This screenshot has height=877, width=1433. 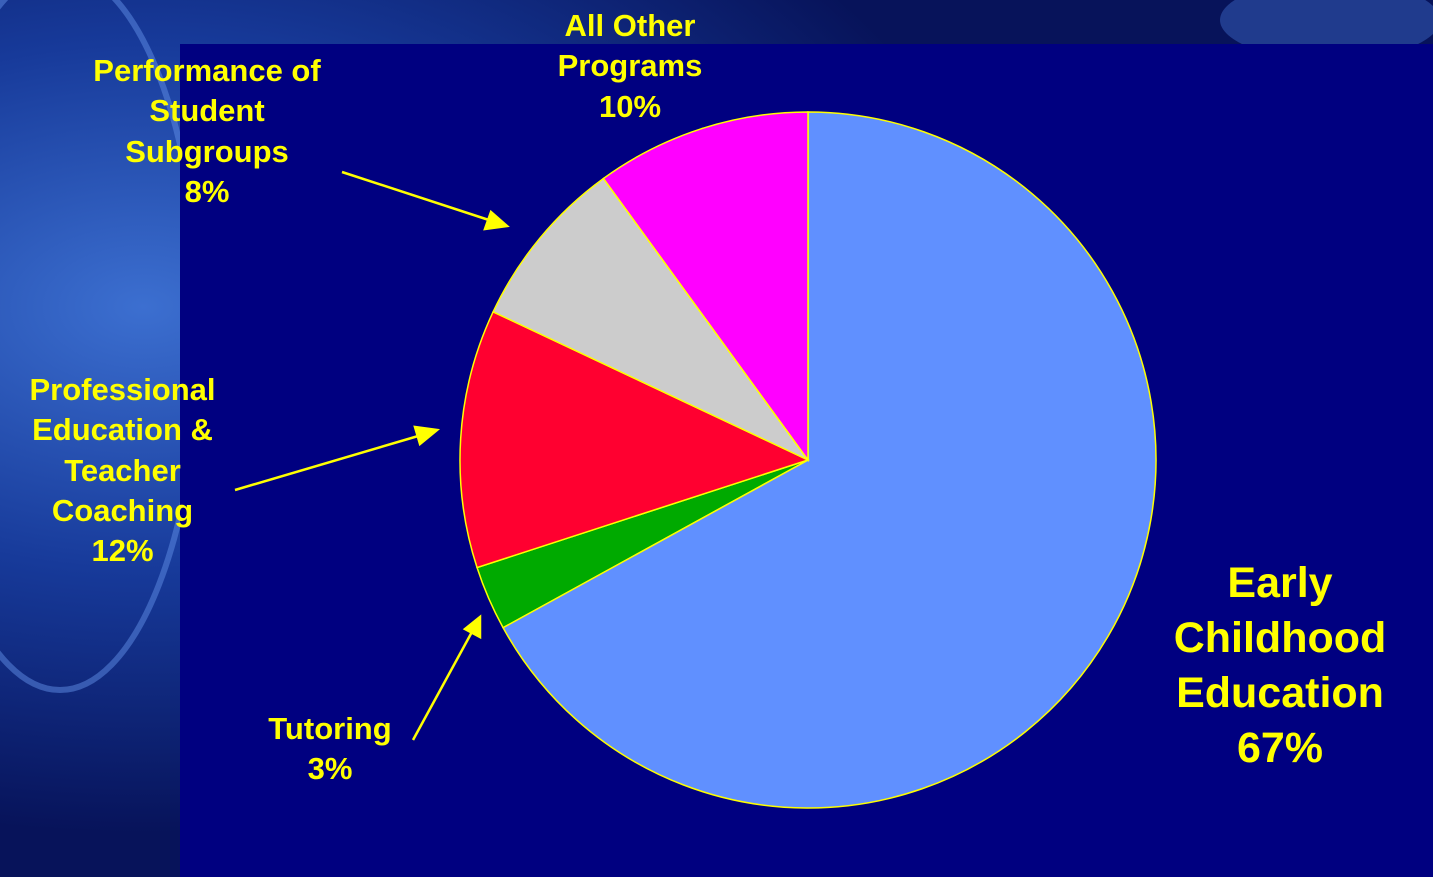 What do you see at coordinates (330, 749) in the screenshot?
I see `label-tutoring: Tutoring 3%` at bounding box center [330, 749].